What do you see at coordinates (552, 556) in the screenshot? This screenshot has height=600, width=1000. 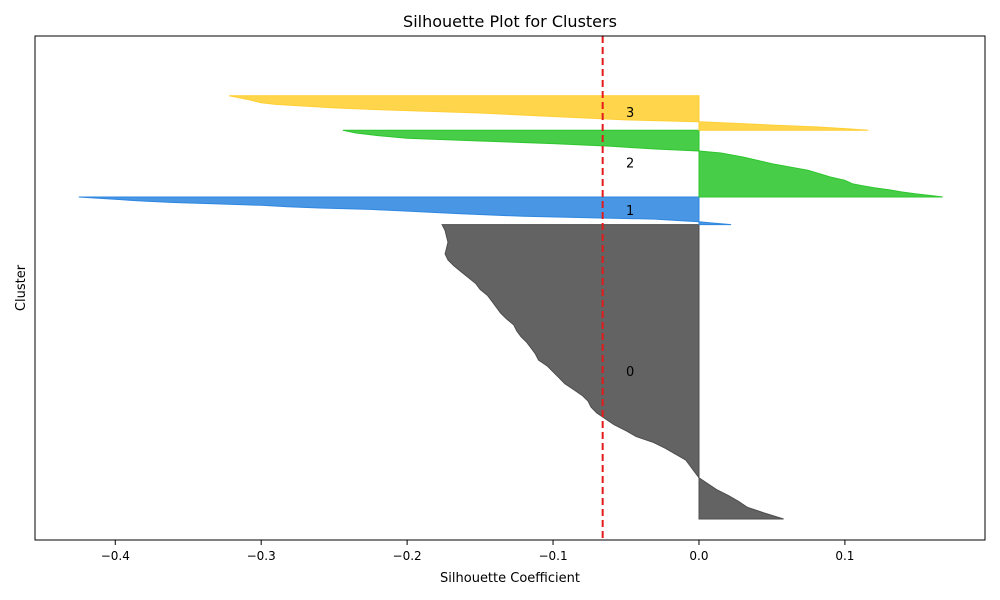 I see `x-tick-label: −0.1` at bounding box center [552, 556].